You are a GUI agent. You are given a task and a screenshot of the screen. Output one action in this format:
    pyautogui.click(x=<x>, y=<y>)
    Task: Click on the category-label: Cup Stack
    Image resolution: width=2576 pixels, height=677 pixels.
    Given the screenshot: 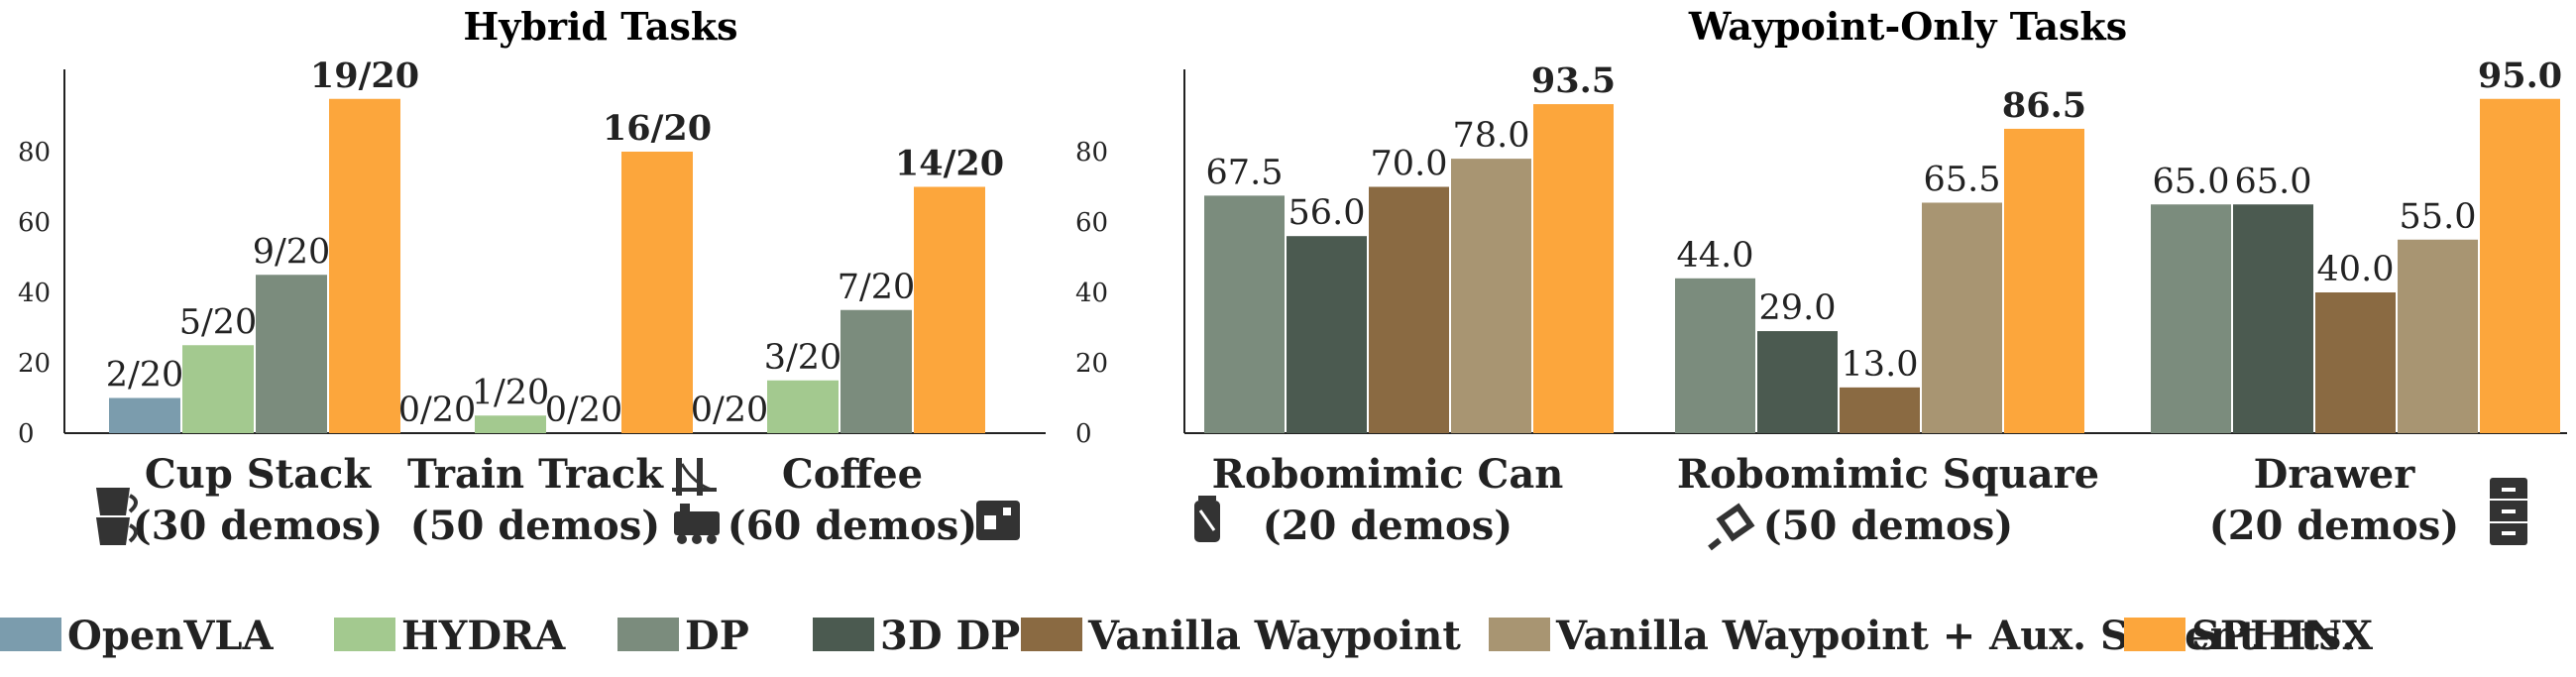 What is the action you would take?
    pyautogui.click(x=258, y=474)
    